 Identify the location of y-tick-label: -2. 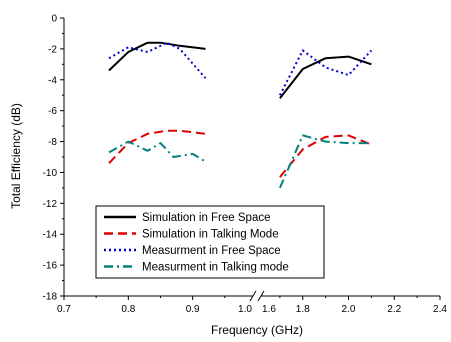
(52, 49).